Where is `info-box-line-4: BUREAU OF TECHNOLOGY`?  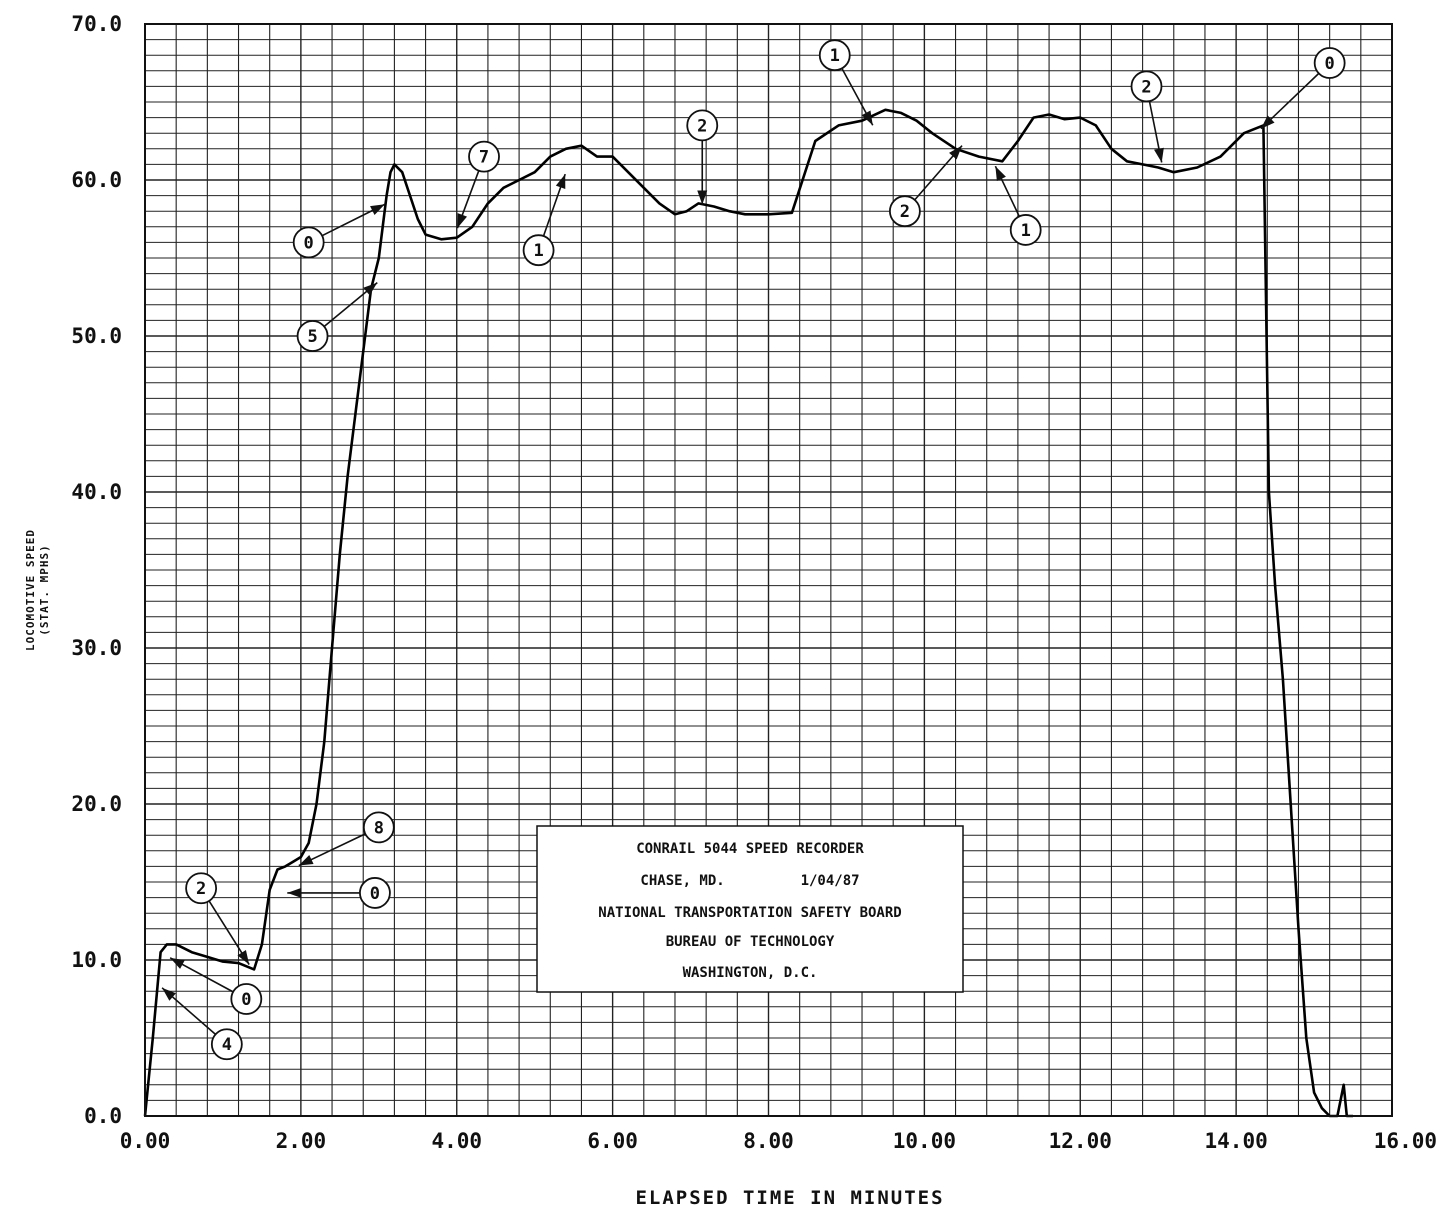
info-box-line-4: BUREAU OF TECHNOLOGY is located at coordinates (750, 942).